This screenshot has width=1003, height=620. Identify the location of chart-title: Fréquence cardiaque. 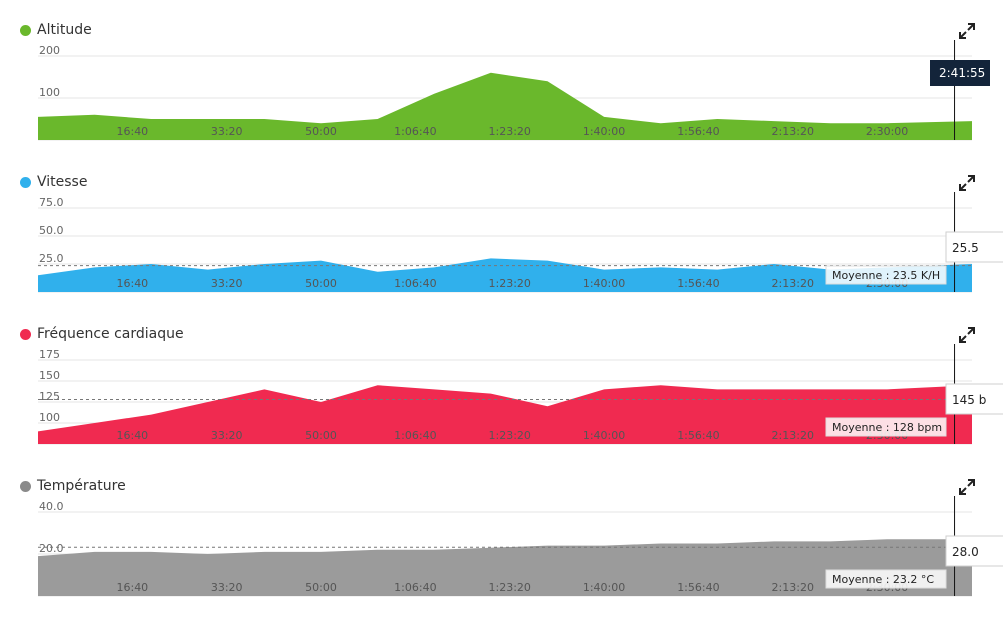
(110, 334).